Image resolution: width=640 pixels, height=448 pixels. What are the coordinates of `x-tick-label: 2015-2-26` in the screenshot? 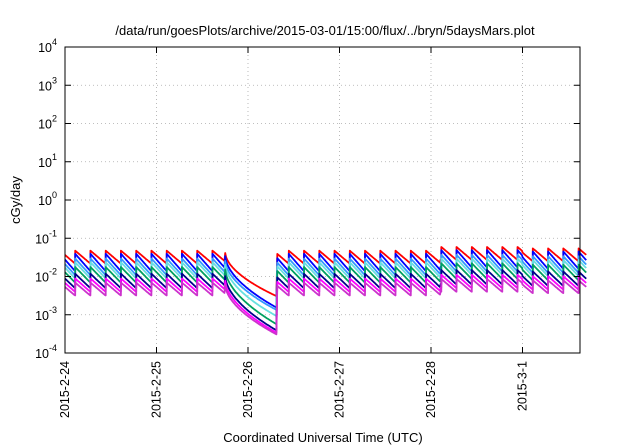 It's located at (248, 389).